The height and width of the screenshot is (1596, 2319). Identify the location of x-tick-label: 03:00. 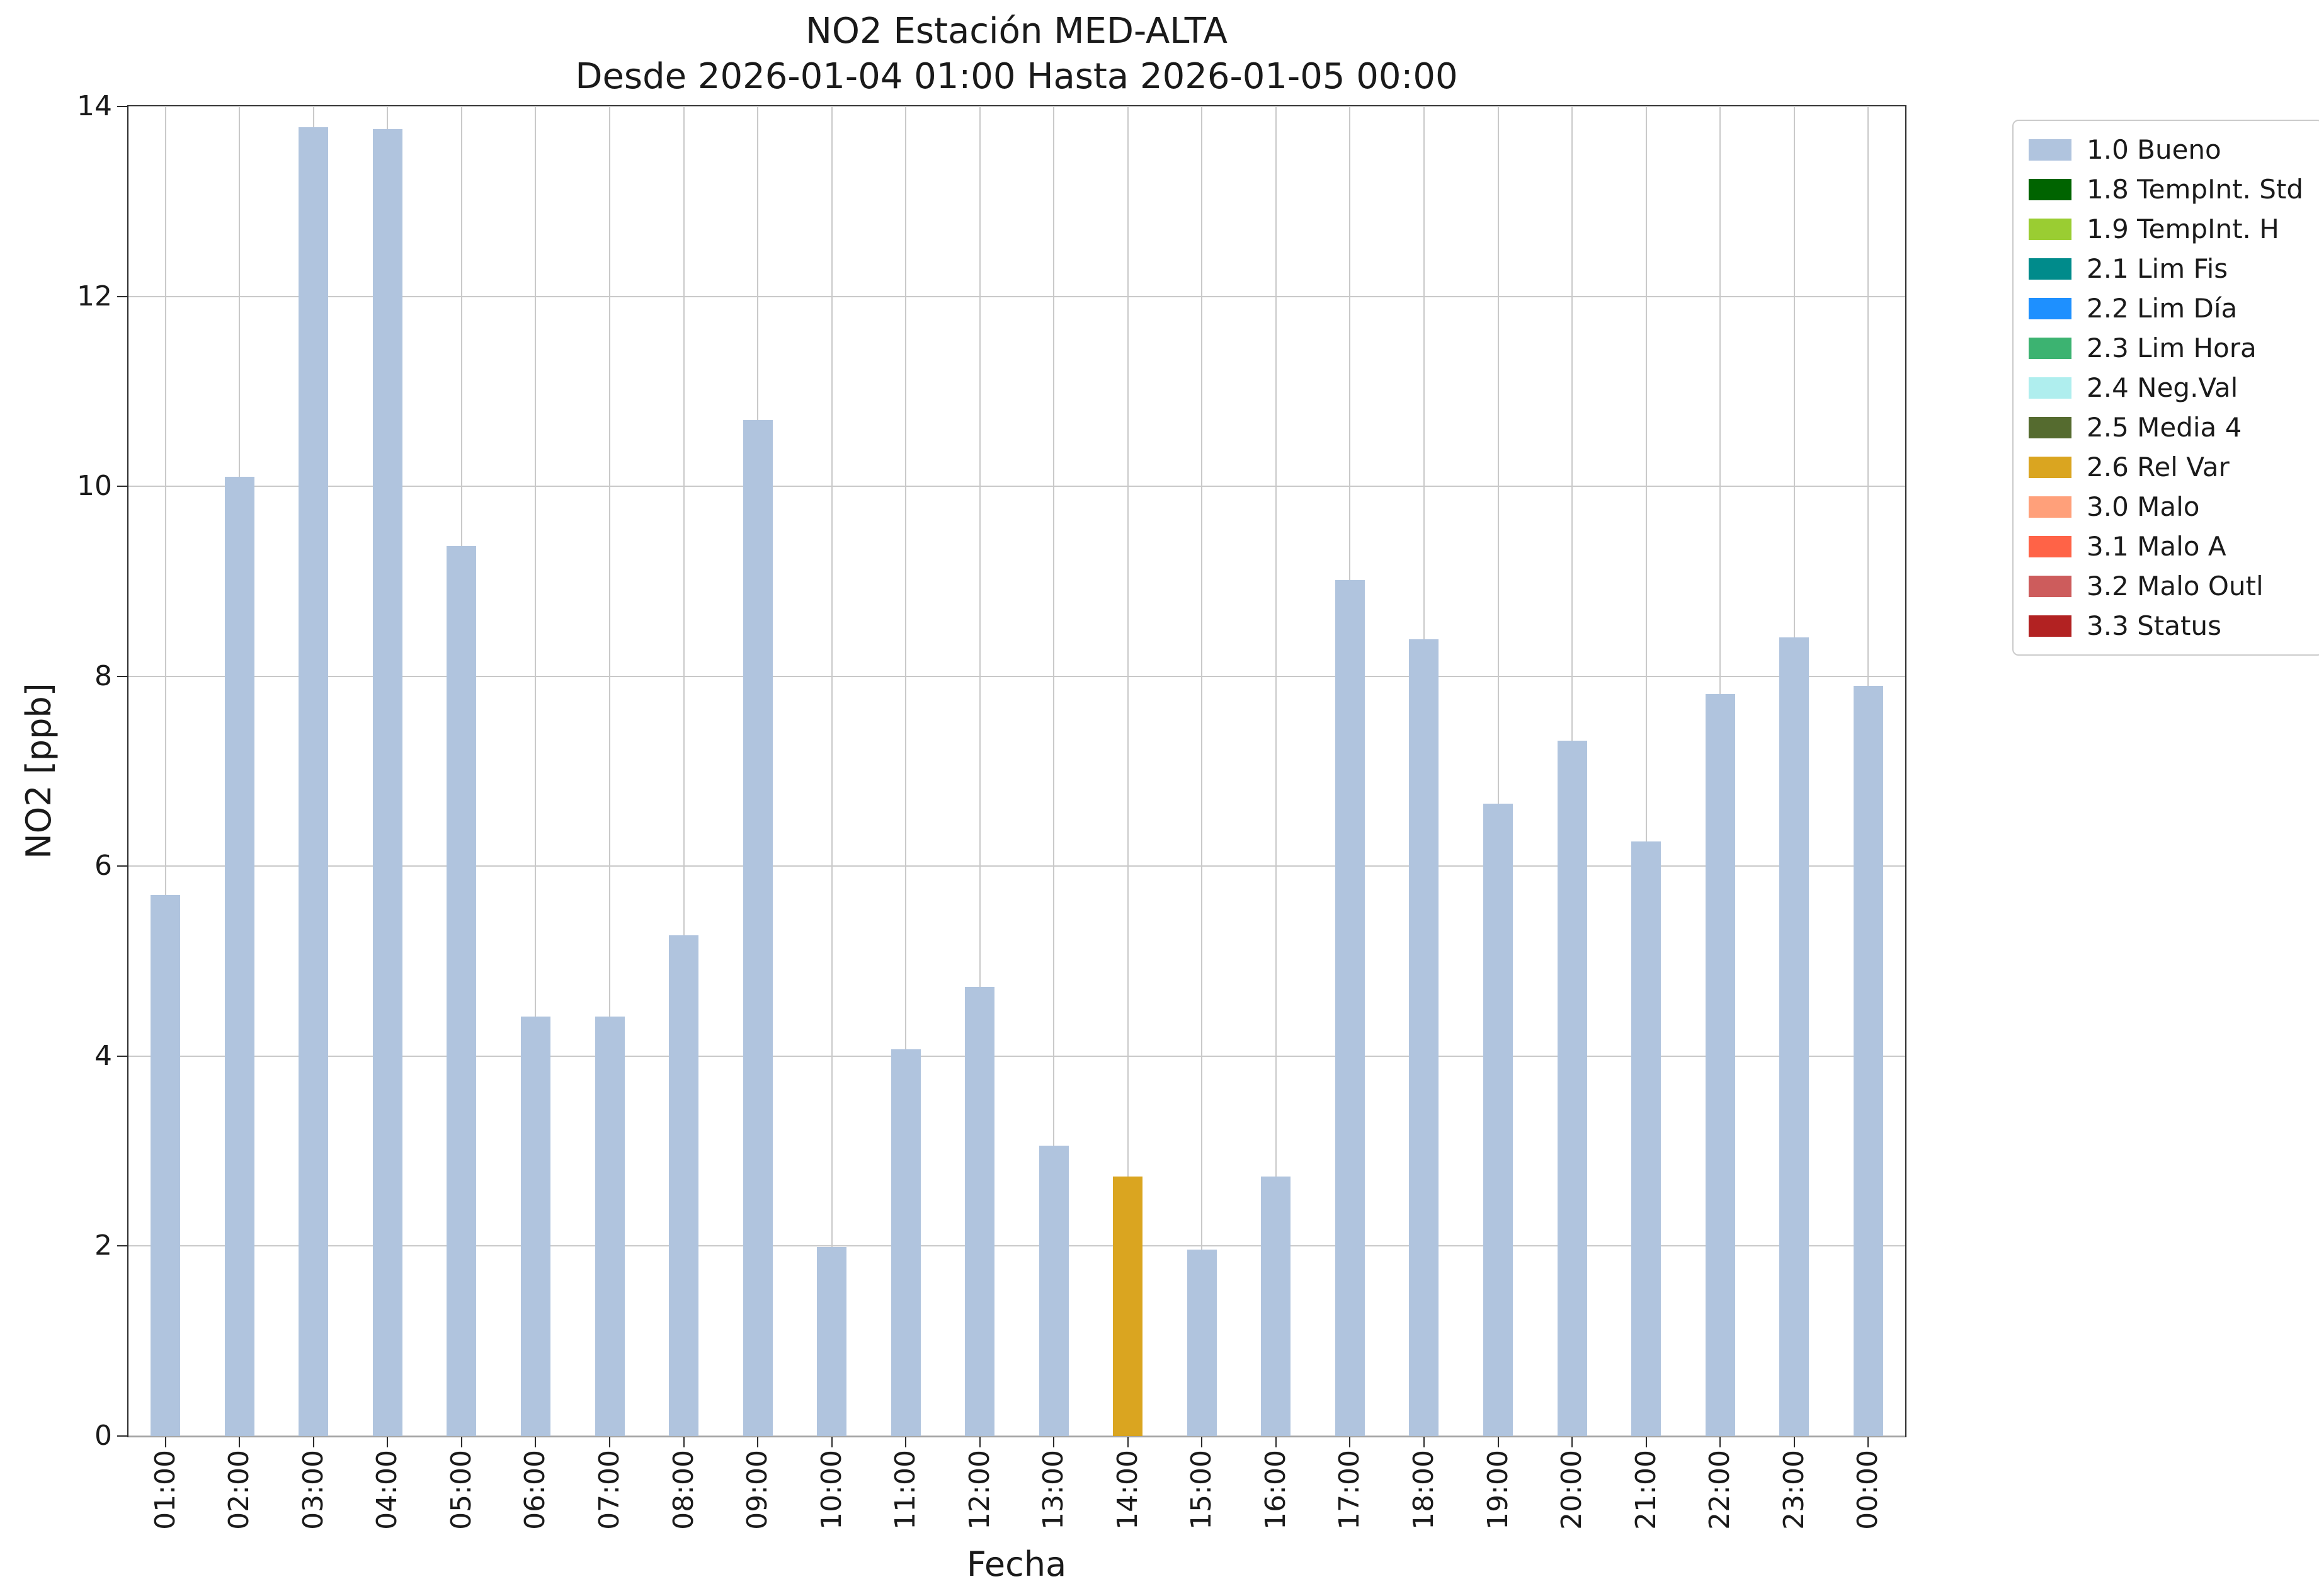
(313, 1490).